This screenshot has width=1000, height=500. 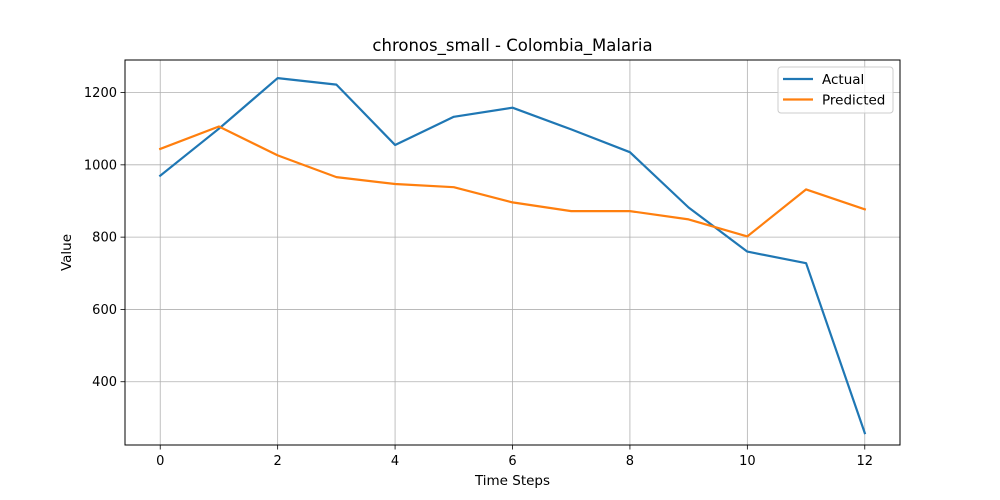 I want to click on legend-label-actual: Actual, so click(x=843, y=80).